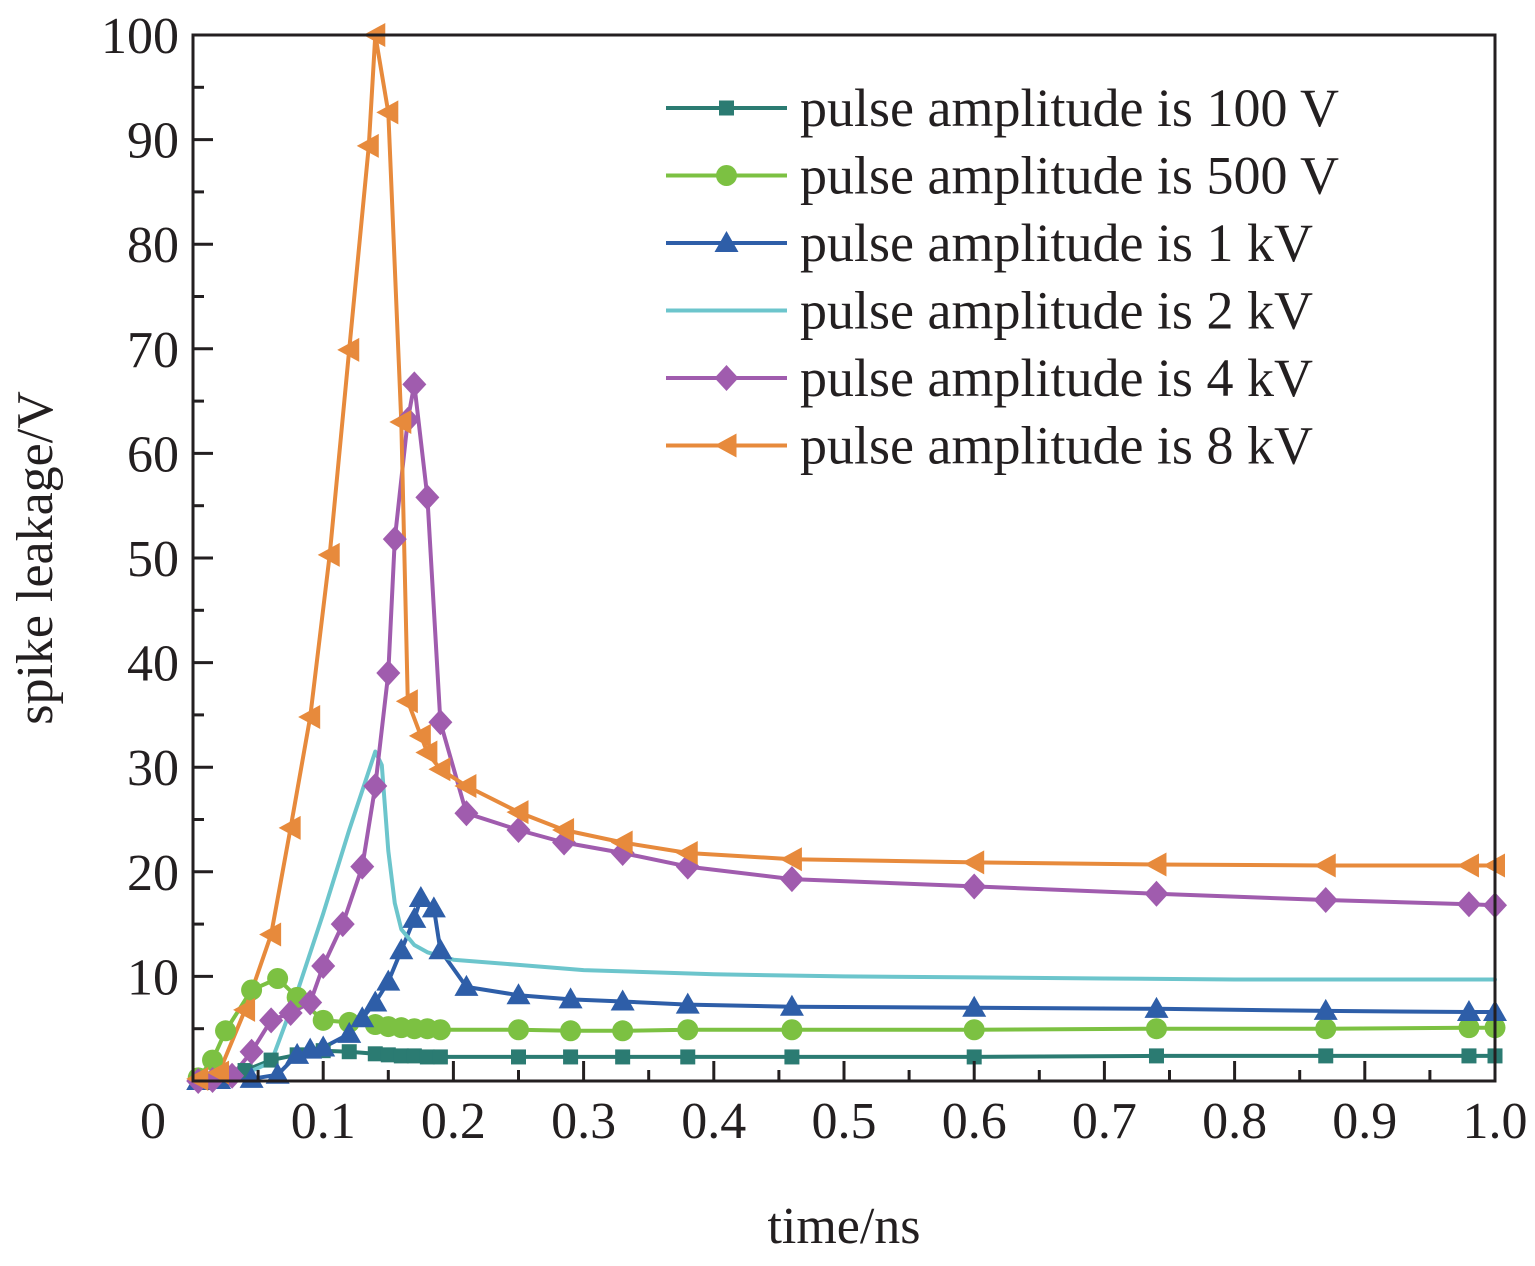 This screenshot has height=1266, width=1535. What do you see at coordinates (153, 454) in the screenshot?
I see `y-tick-label: 60` at bounding box center [153, 454].